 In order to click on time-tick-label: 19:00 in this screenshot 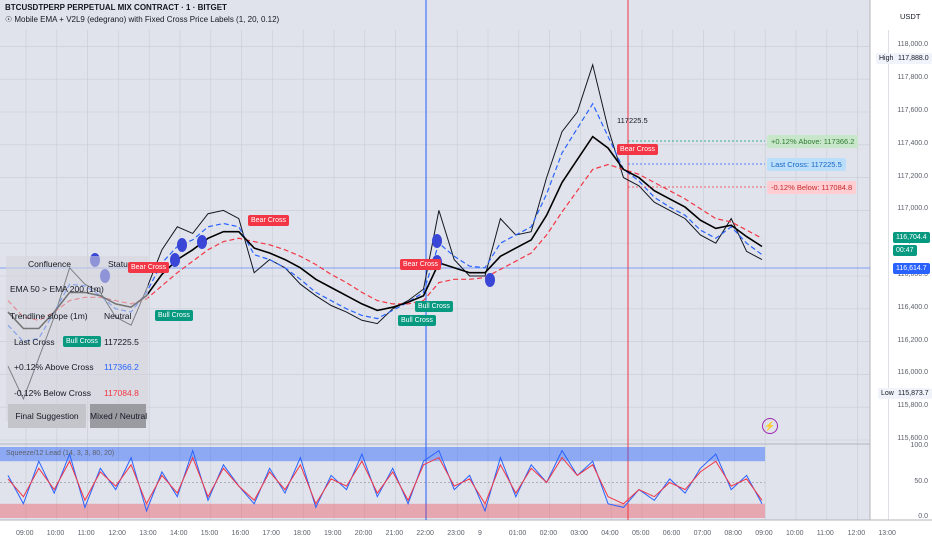, I will do `click(333, 533)`.